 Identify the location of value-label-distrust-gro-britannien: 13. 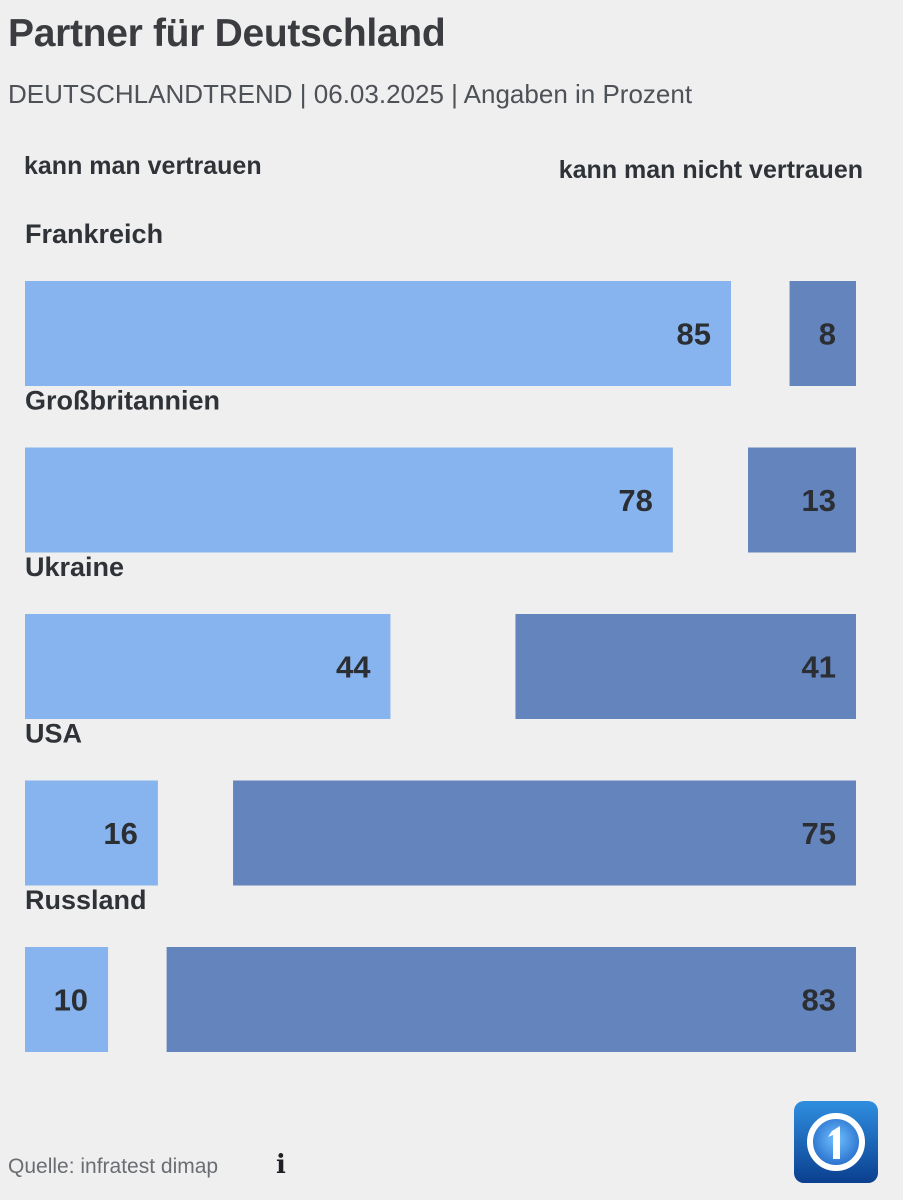
(819, 500).